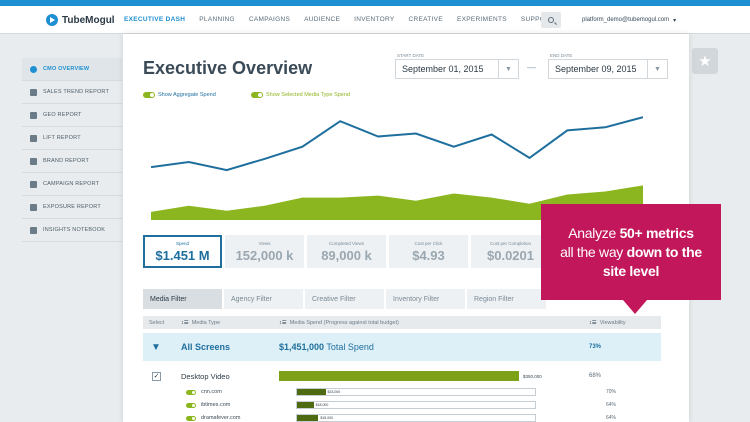 The width and height of the screenshot is (750, 422). I want to click on column-media-type: ↕☰ Media Type, so click(230, 323).